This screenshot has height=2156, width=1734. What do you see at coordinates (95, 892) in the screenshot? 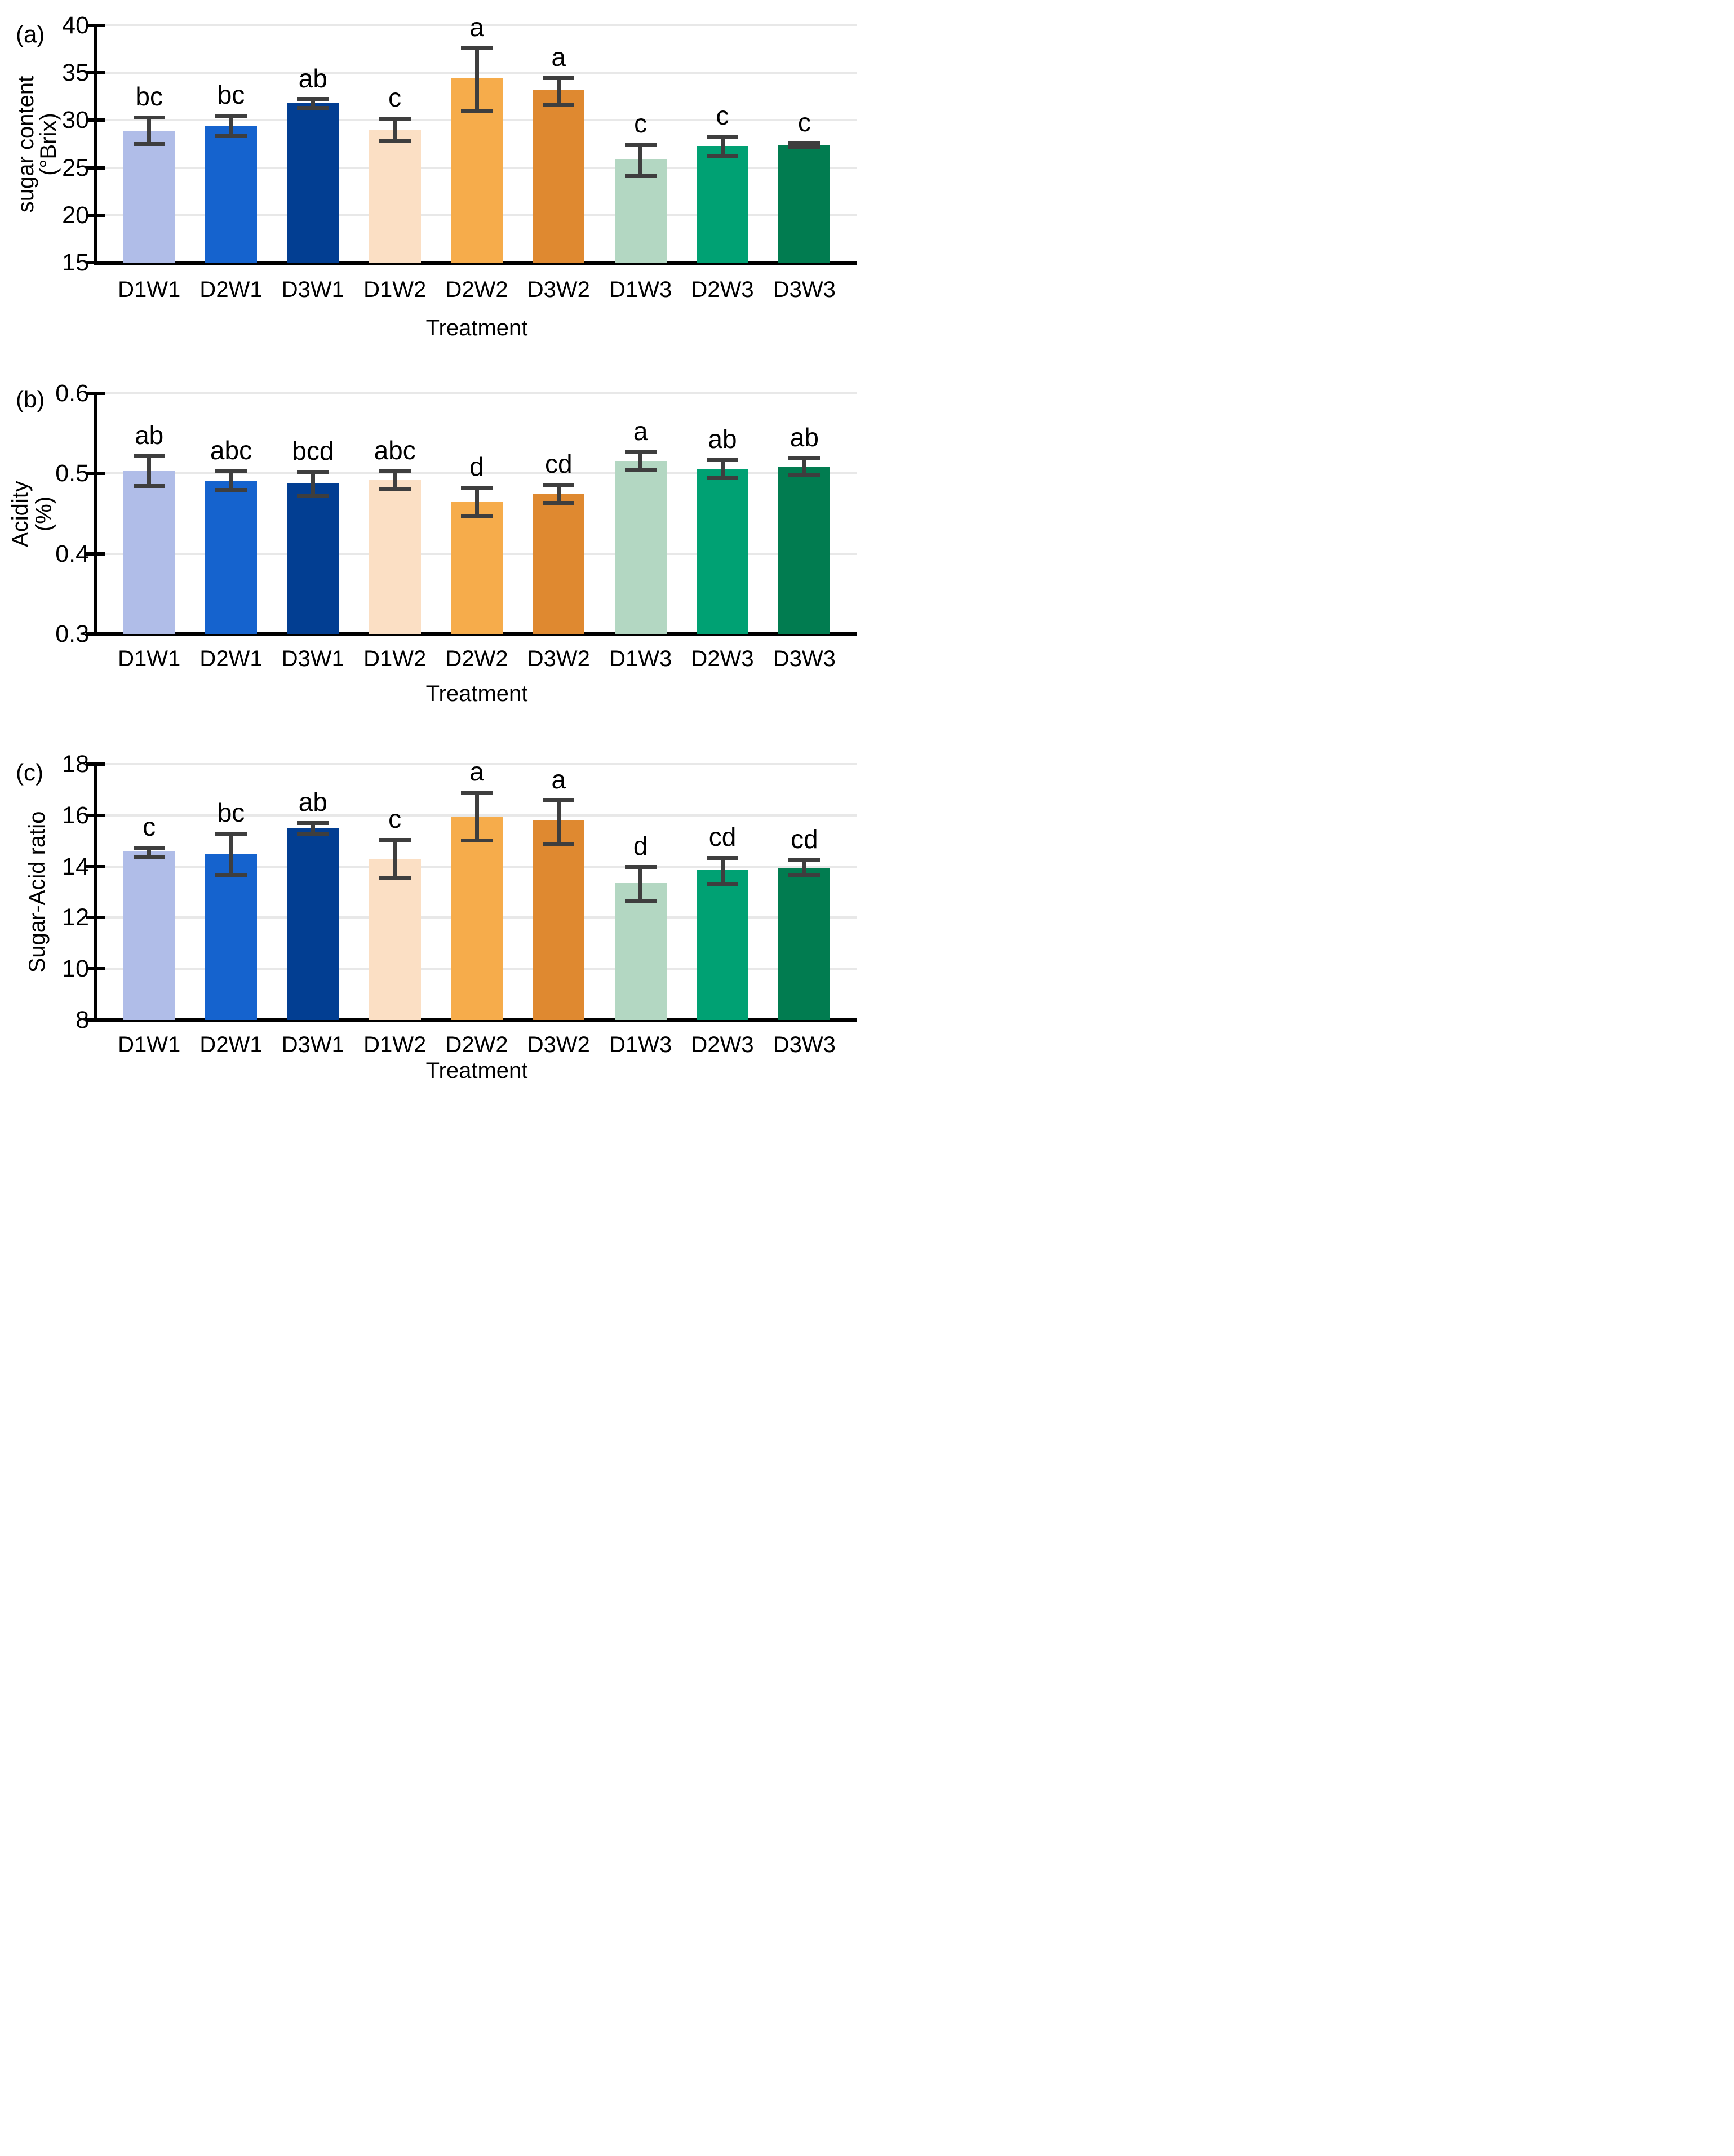
I see `y-axis-line` at bounding box center [95, 892].